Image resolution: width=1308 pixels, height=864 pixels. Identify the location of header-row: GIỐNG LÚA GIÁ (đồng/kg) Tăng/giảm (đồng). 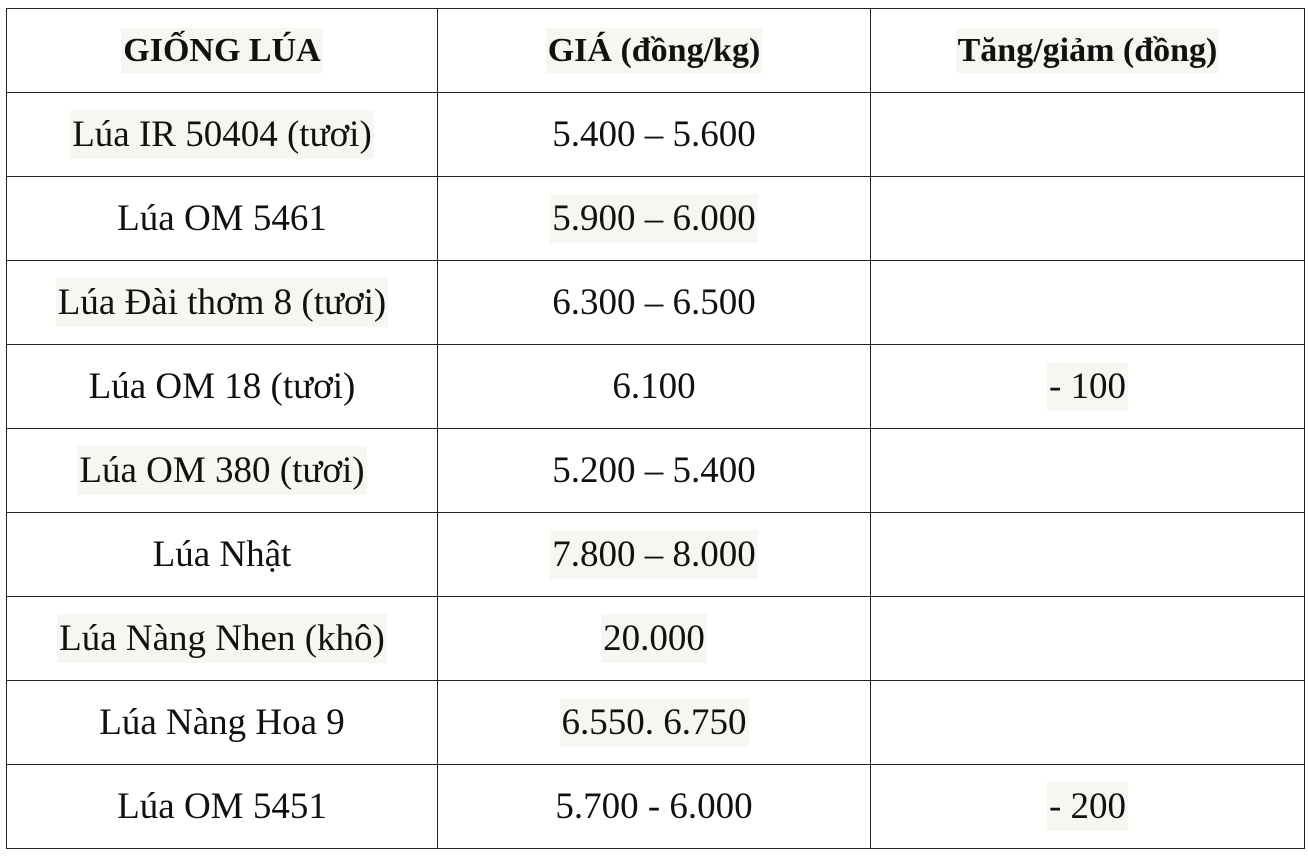
(655, 50).